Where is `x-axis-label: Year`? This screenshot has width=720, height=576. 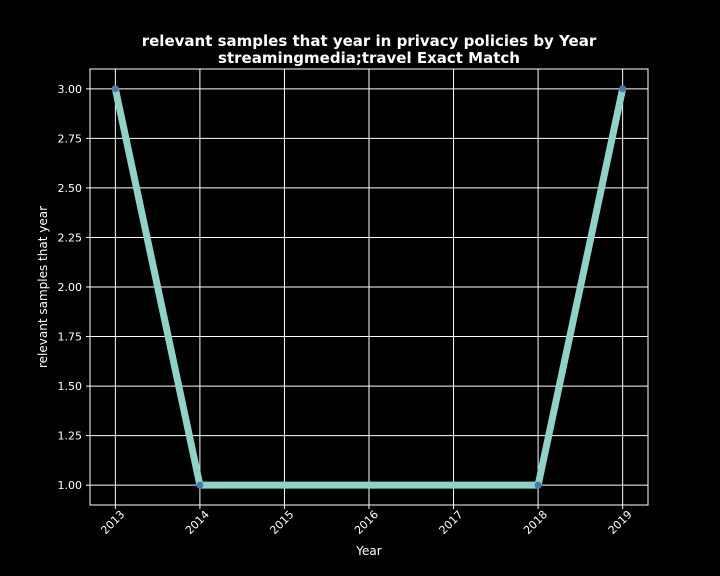 x-axis-label: Year is located at coordinates (368, 551).